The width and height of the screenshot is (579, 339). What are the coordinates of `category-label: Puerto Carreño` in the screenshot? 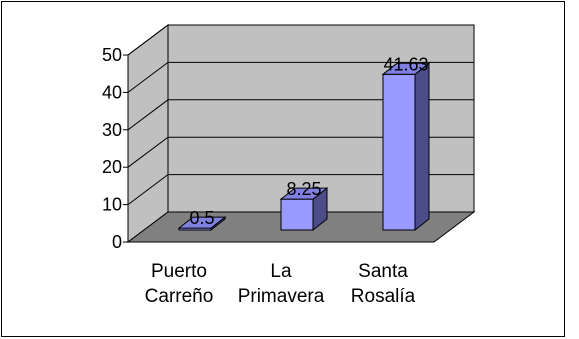 It's located at (179, 284).